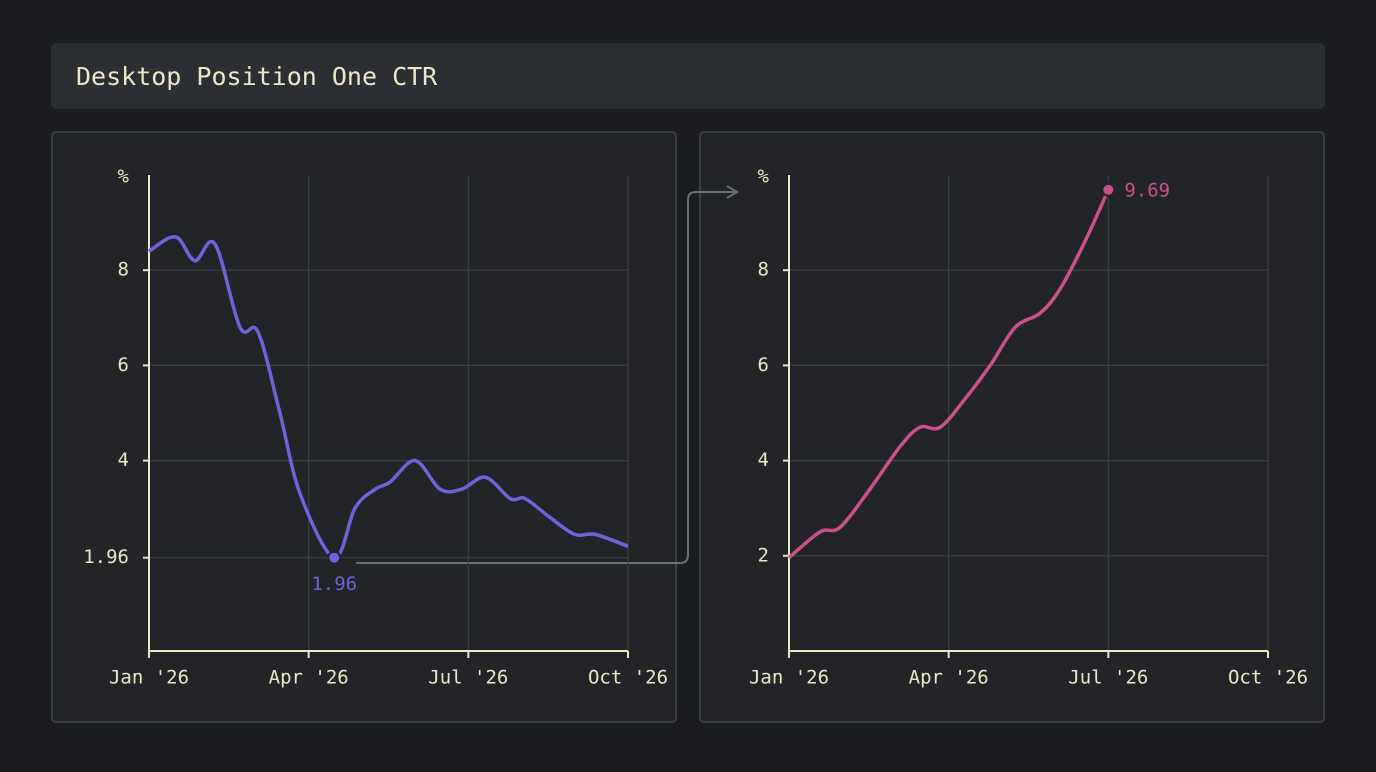 The image size is (1376, 772). Describe the element at coordinates (1147, 190) in the screenshot. I see `point-label: 9.69` at that location.